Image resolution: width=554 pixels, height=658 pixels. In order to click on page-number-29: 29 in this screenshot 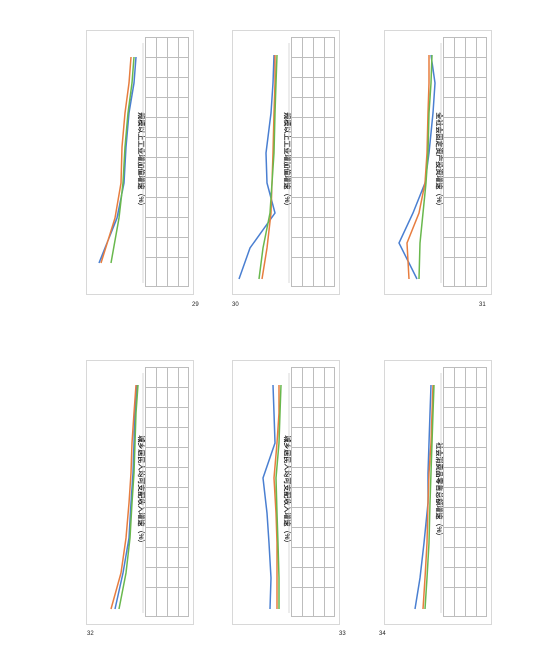, I will do `click(195, 305)`.